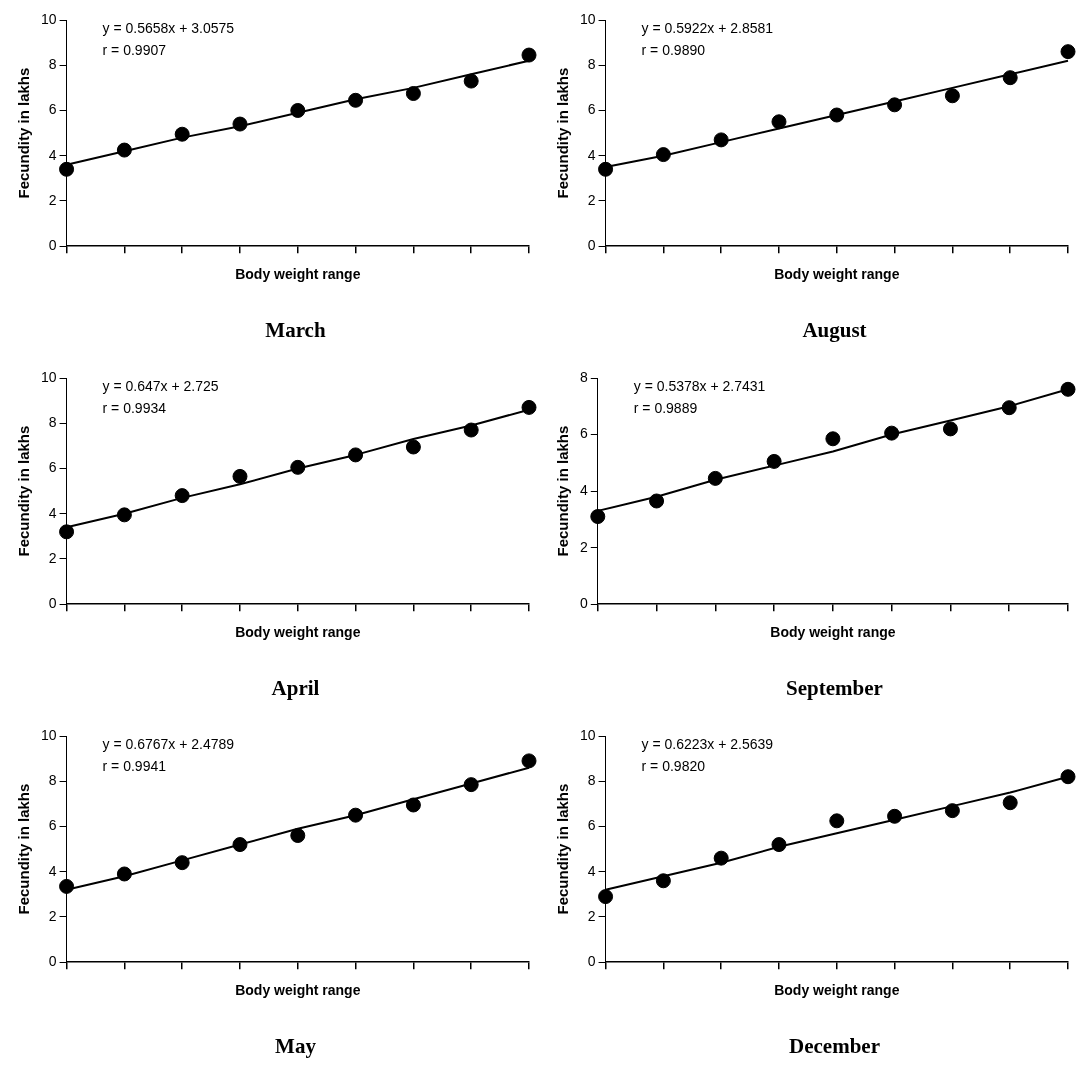 The image size is (1091, 1074). I want to click on text: August, so click(834, 330).